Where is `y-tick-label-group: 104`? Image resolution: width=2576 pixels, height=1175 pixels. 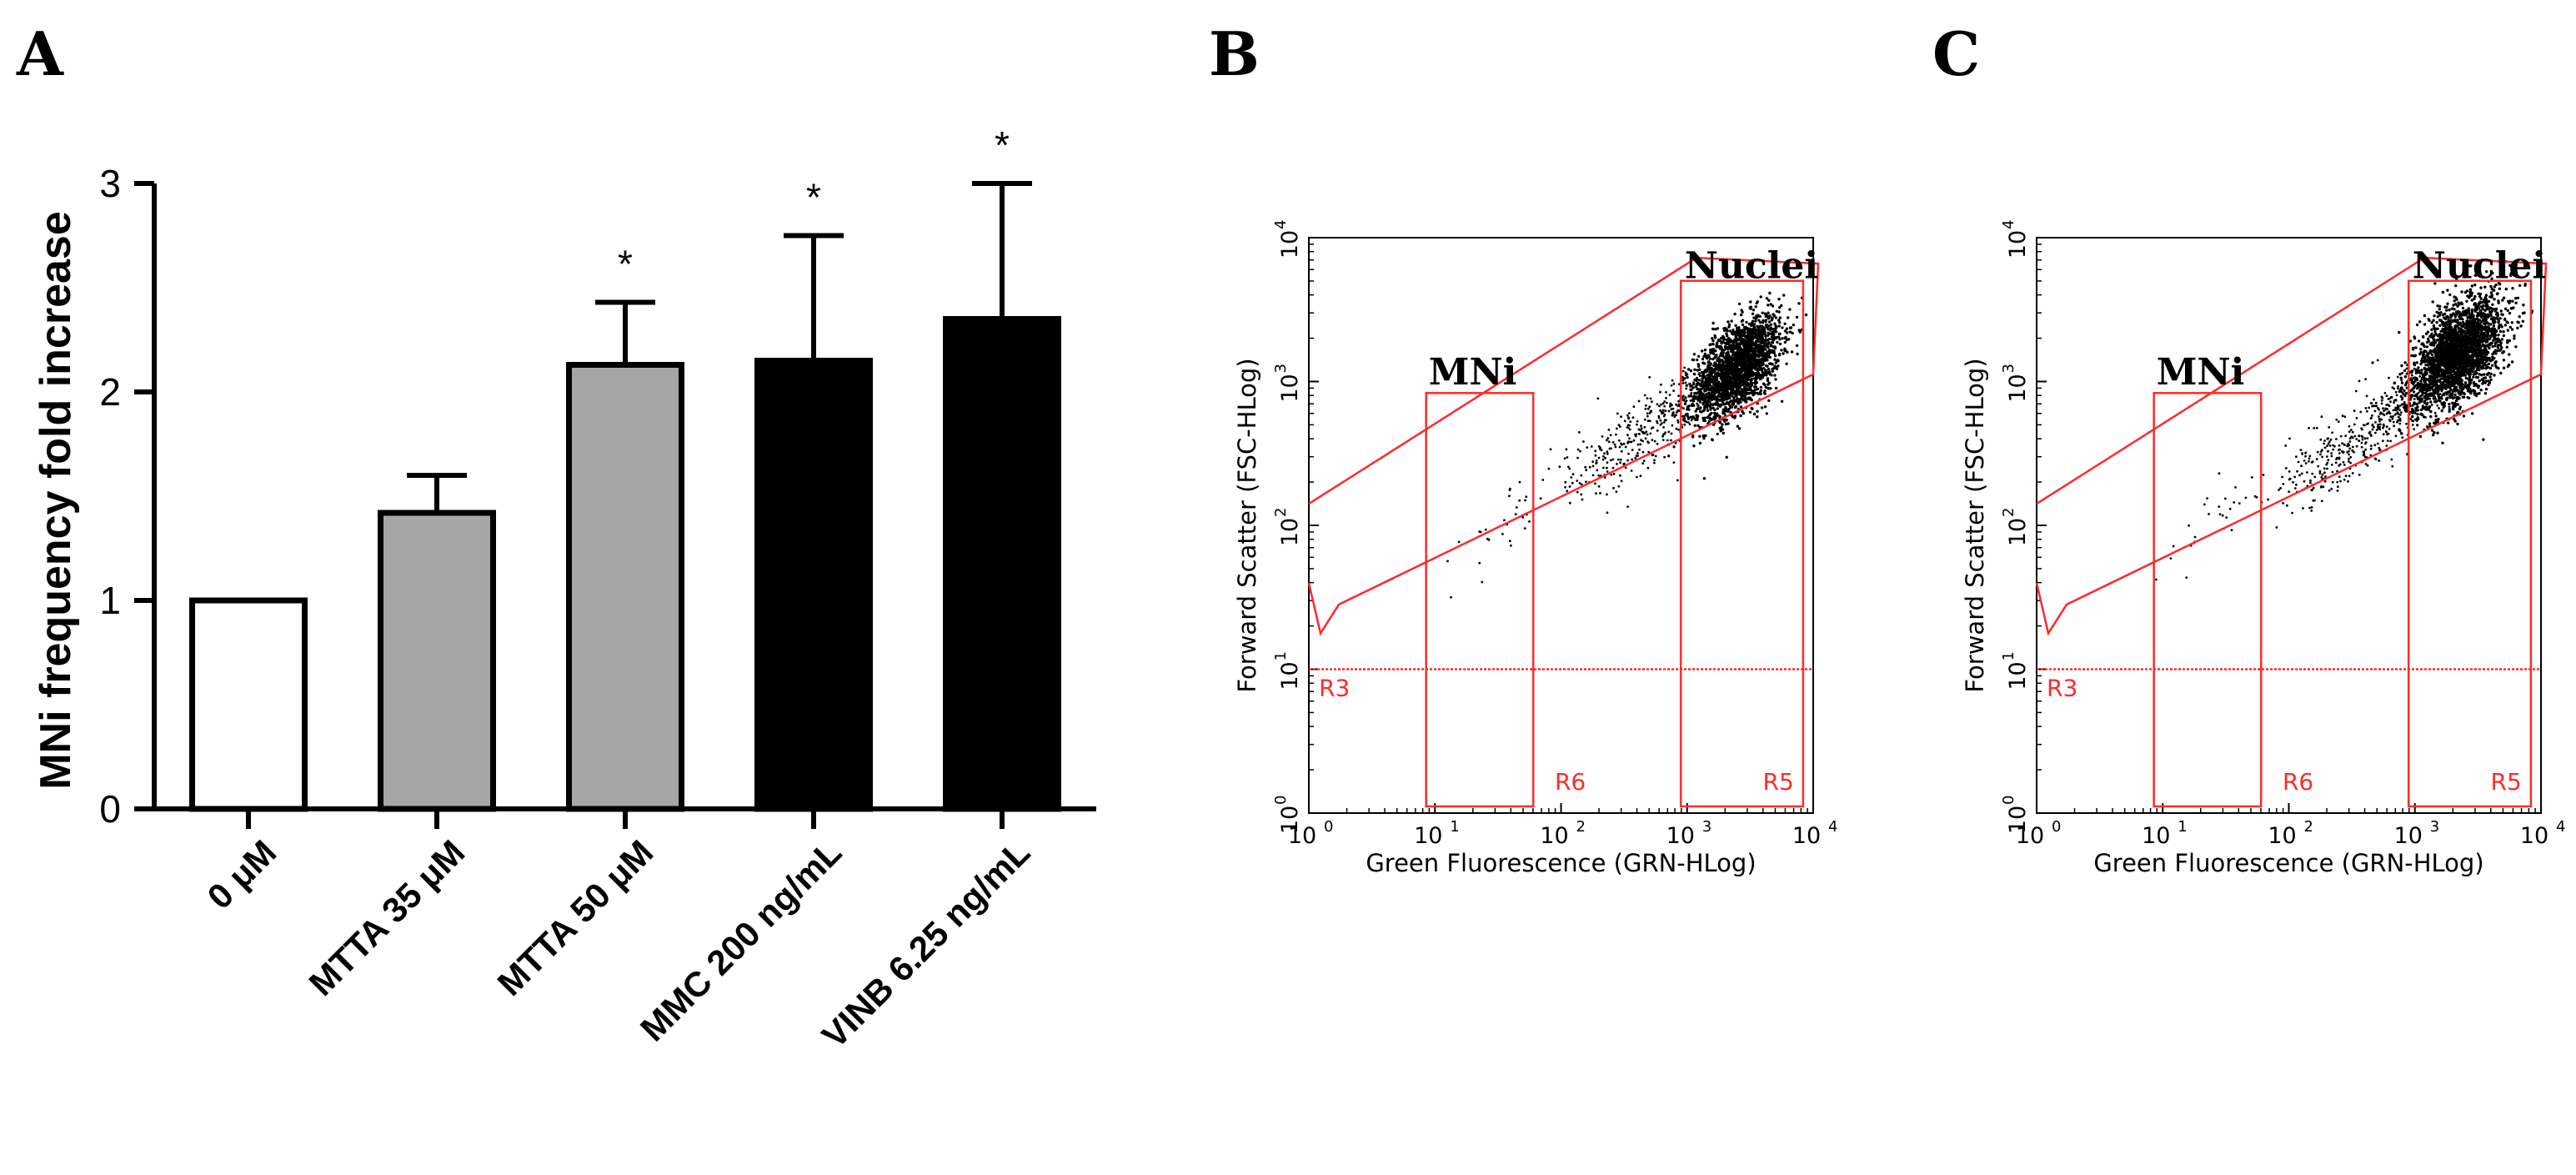
y-tick-label-group: 104 is located at coordinates (1287, 239).